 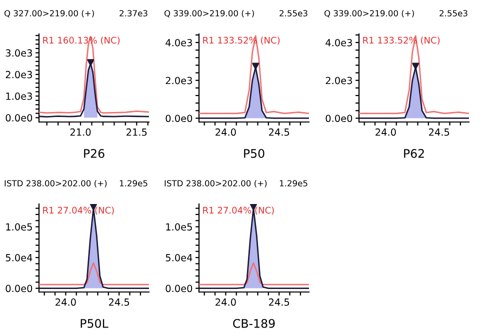 I want to click on x-axis-title: P50, so click(x=254, y=153).